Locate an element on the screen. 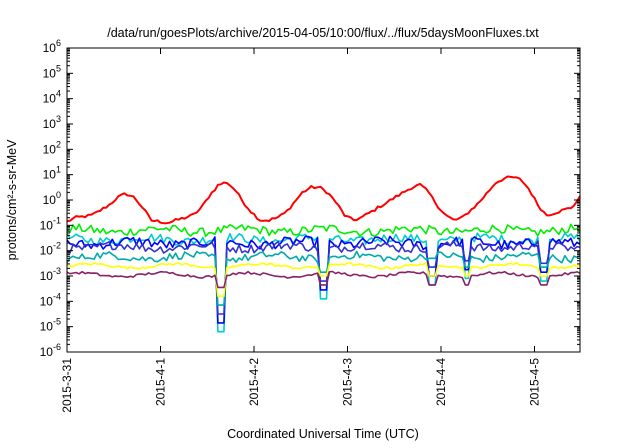 The image size is (640, 448). x-tick-label: 2015-4-1 is located at coordinates (161, 382).